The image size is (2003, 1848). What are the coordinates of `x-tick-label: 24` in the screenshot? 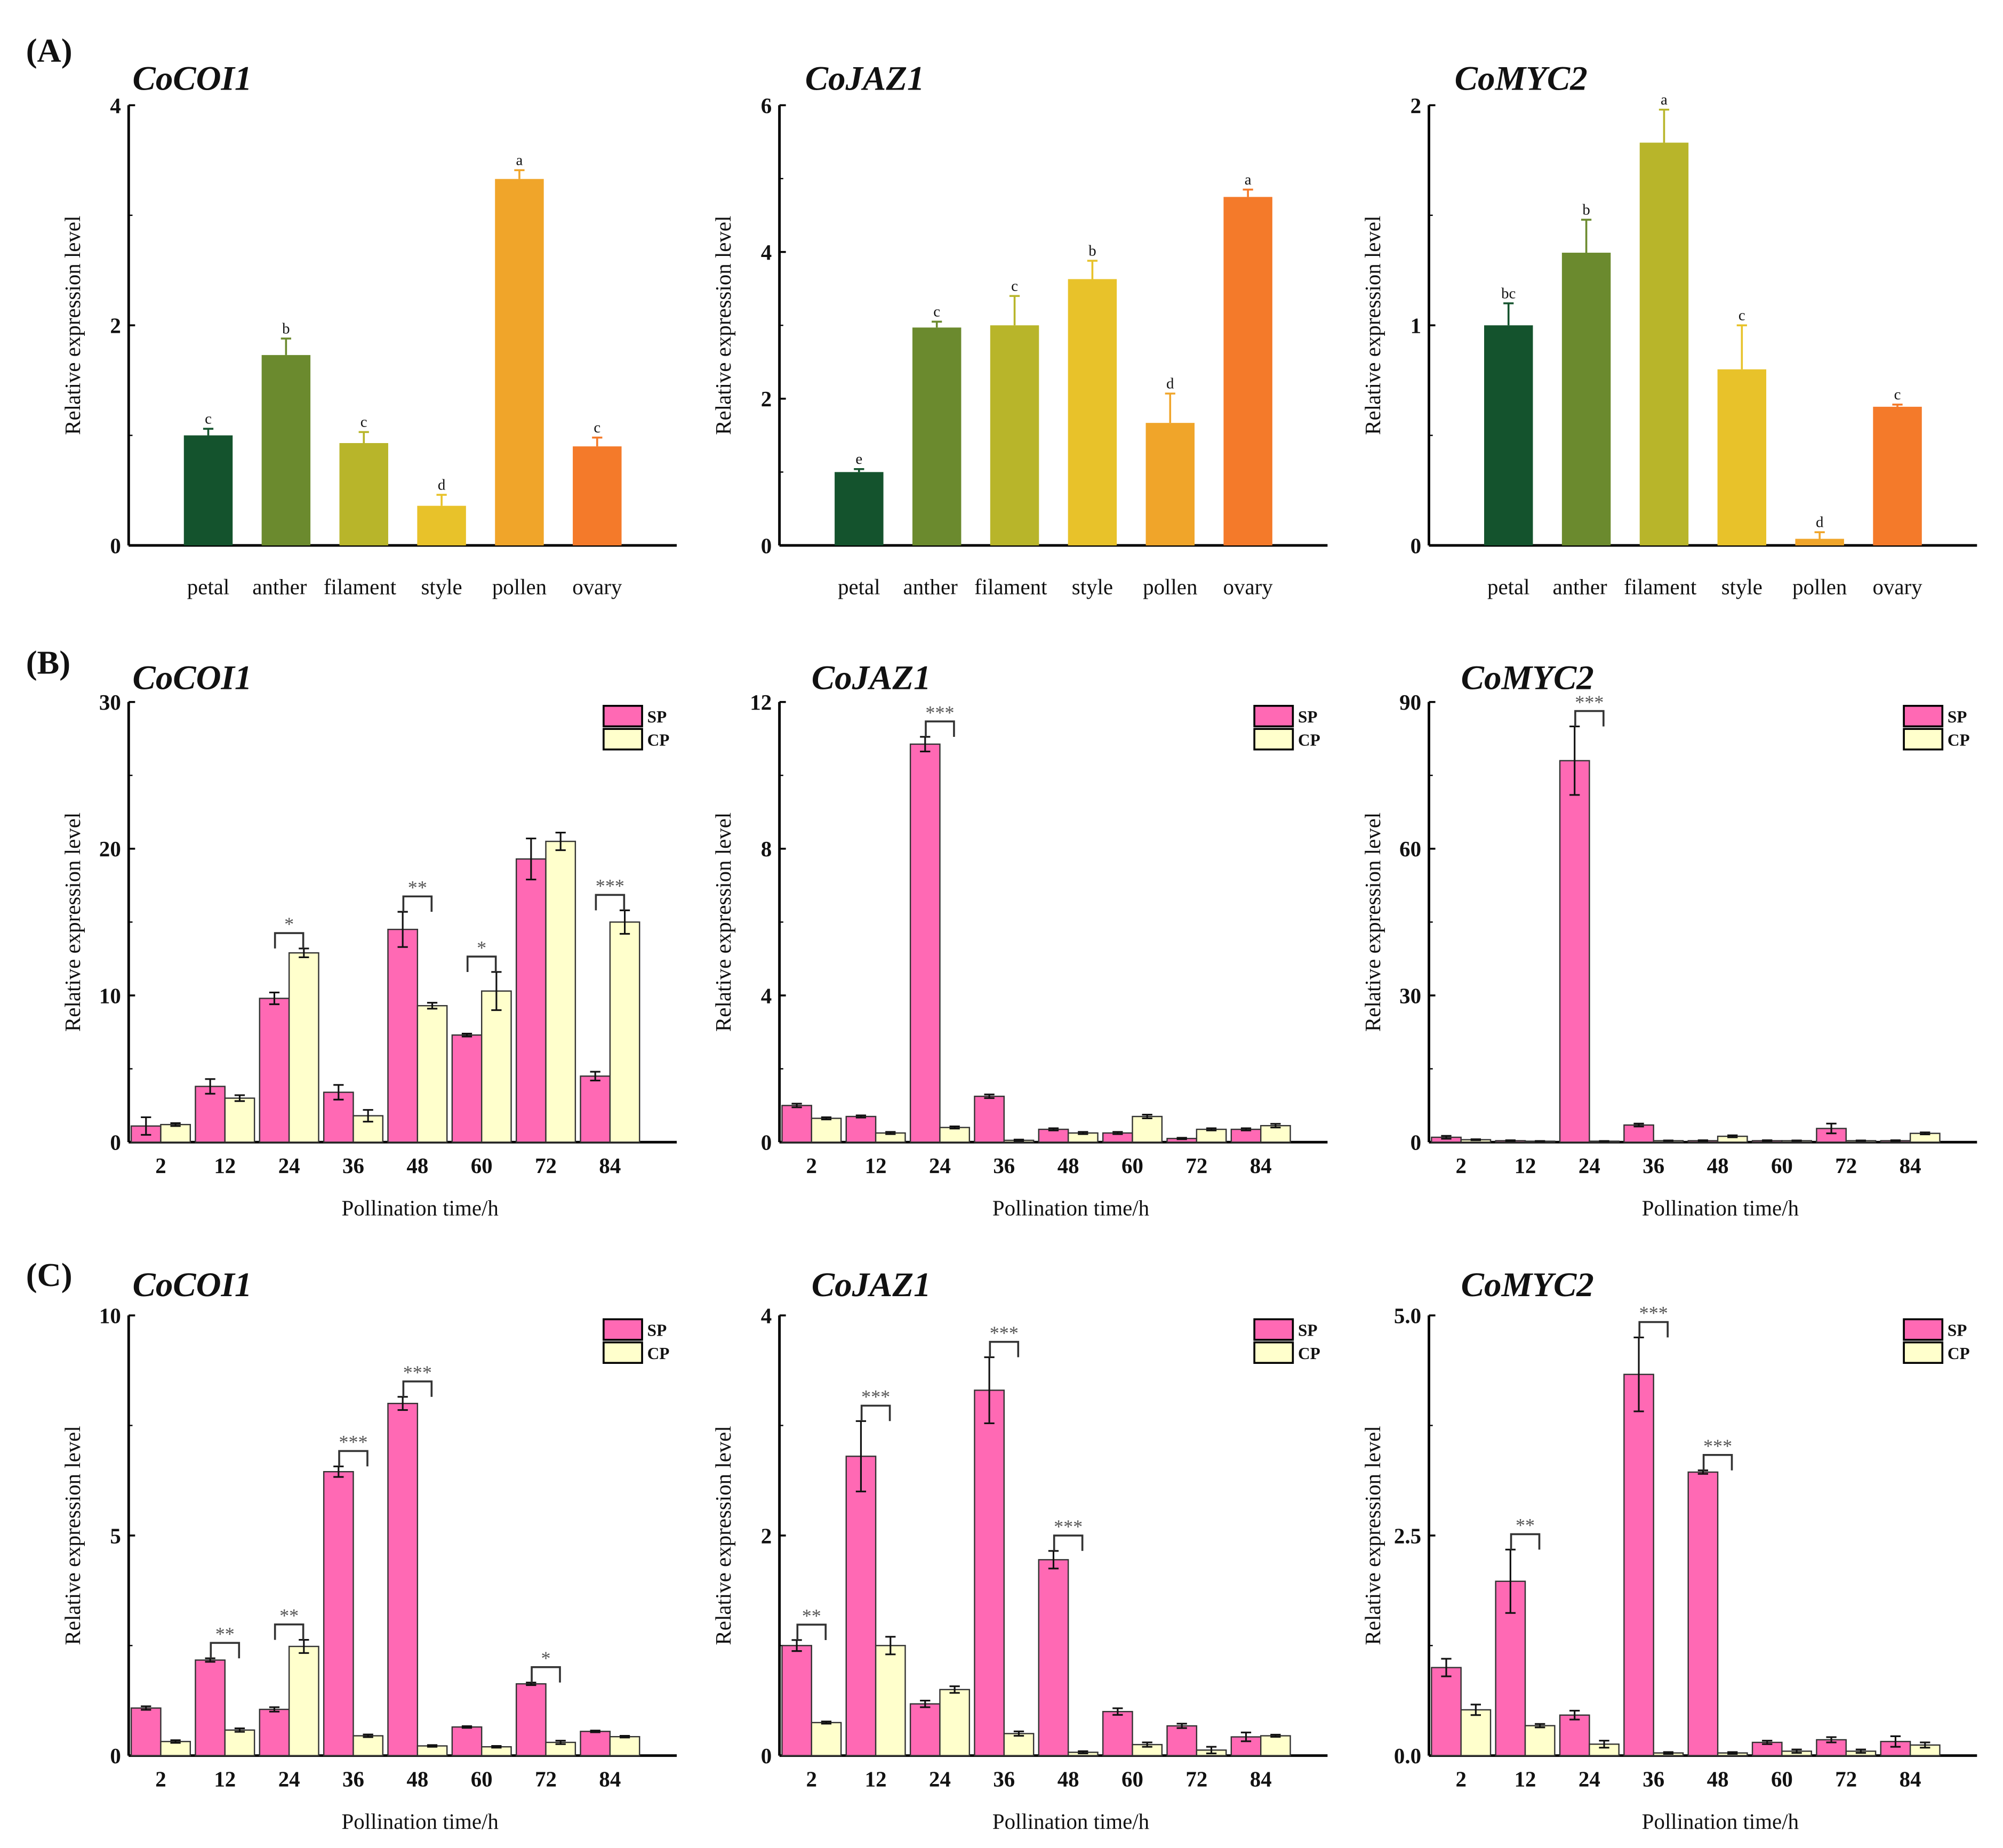 It's located at (289, 1166).